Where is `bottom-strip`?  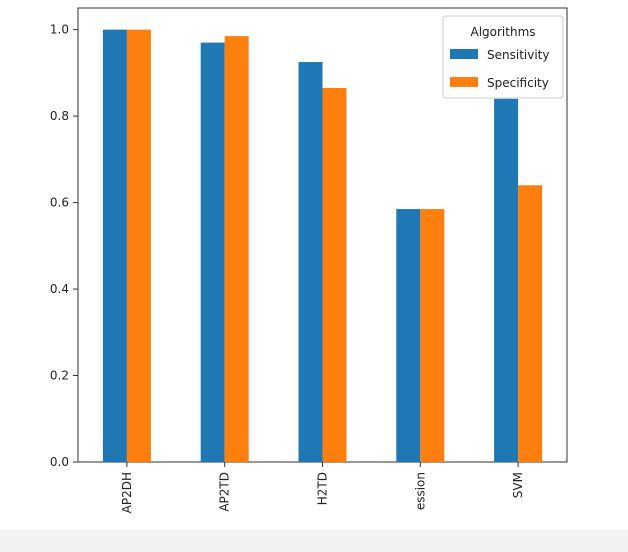
bottom-strip is located at coordinates (314, 541).